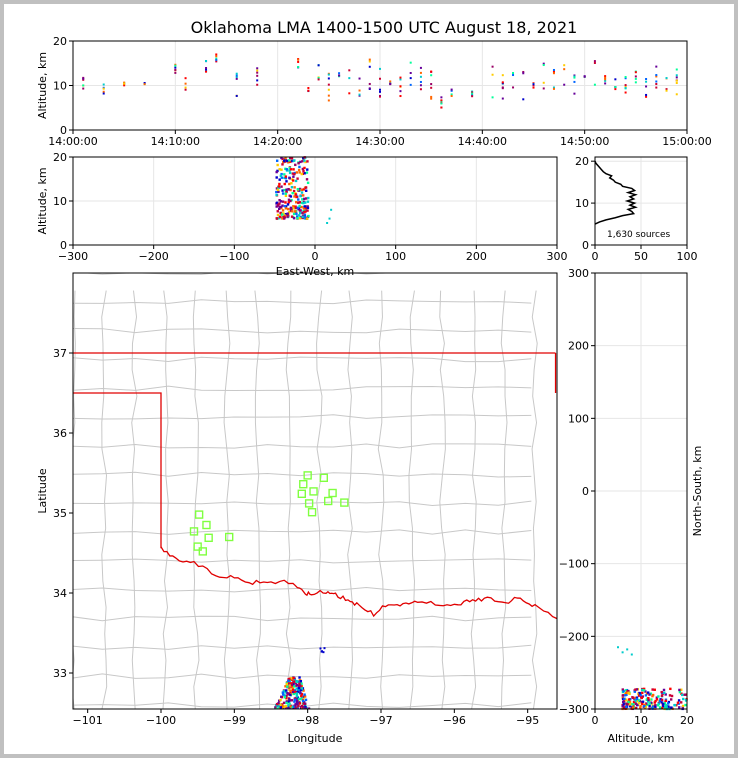 The image size is (738, 758). I want to click on th-xtick-label: 14:30:00, so click(379, 141).